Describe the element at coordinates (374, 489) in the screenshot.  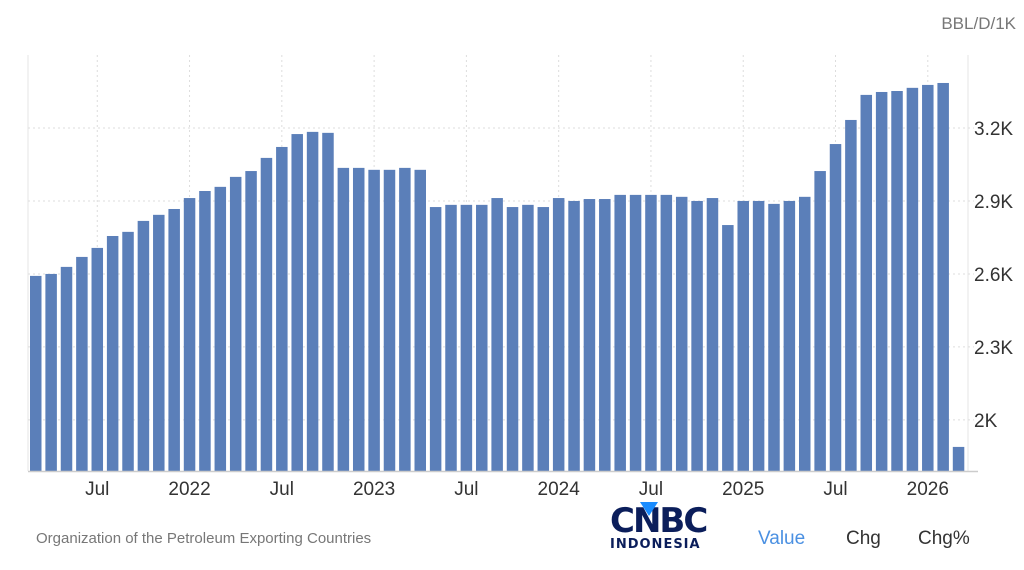
I see `x-tick-label: 2023` at that location.